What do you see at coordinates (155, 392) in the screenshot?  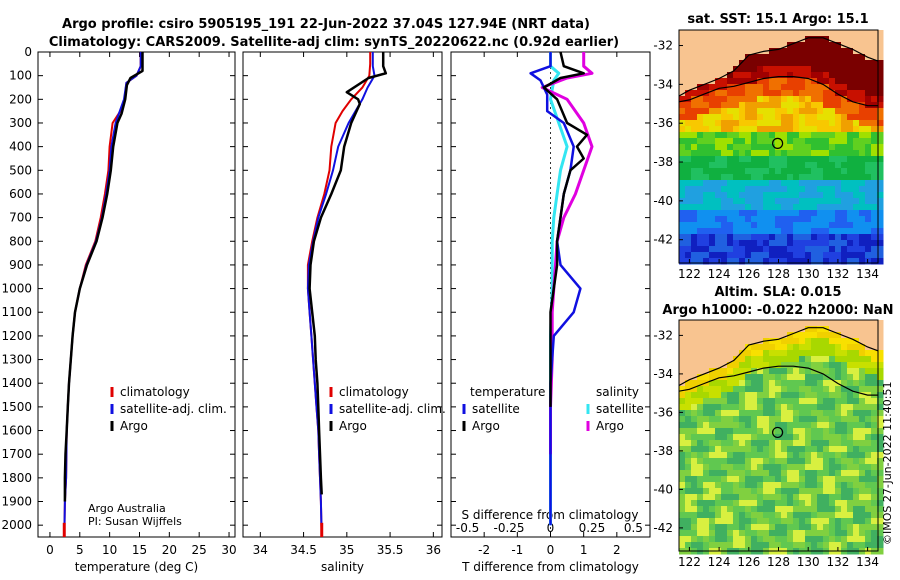 I see `legend-label: climatology` at bounding box center [155, 392].